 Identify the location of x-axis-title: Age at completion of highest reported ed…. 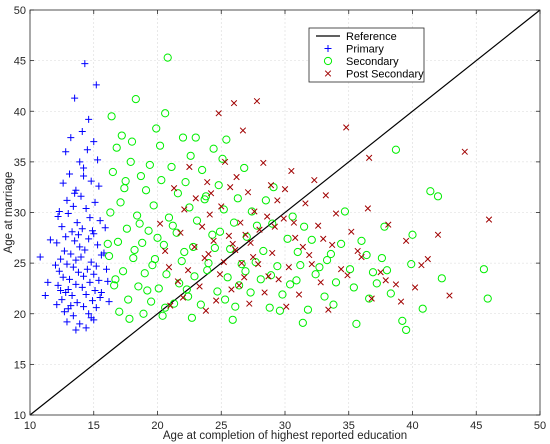
(285, 436).